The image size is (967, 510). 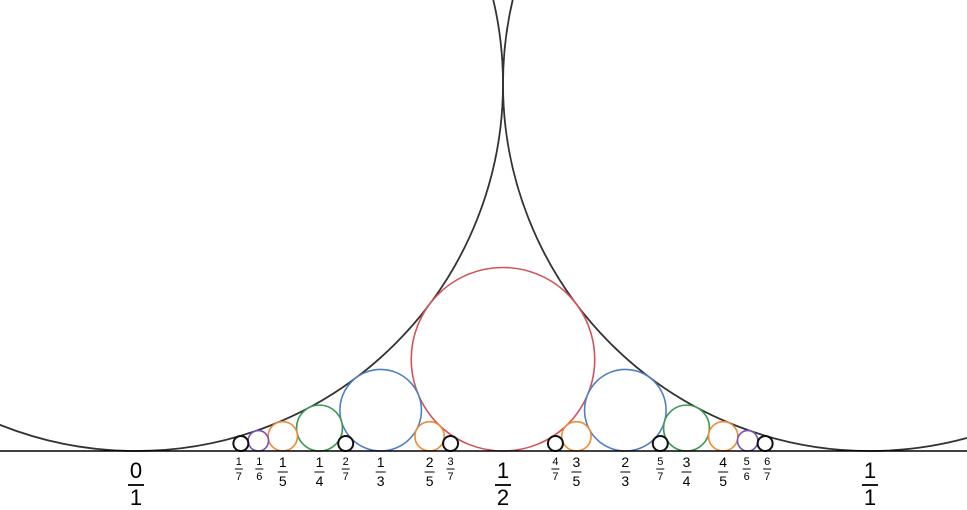 I want to click on fraction-label-1-1: 11, so click(x=870, y=484).